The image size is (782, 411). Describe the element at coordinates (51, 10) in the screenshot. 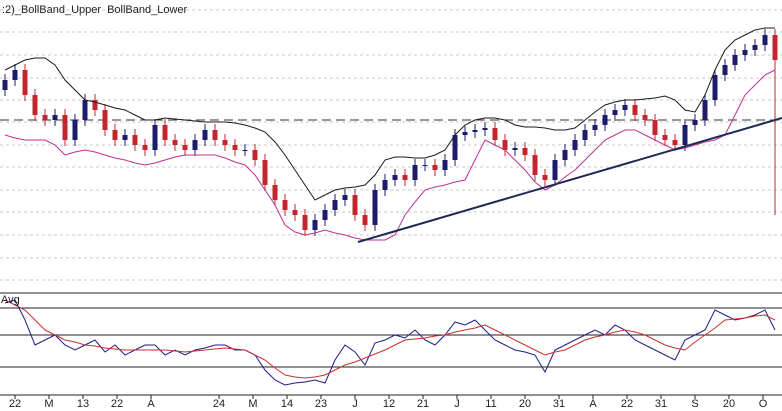

I see `legend-entry: :2)_BollBand_Upper` at that location.